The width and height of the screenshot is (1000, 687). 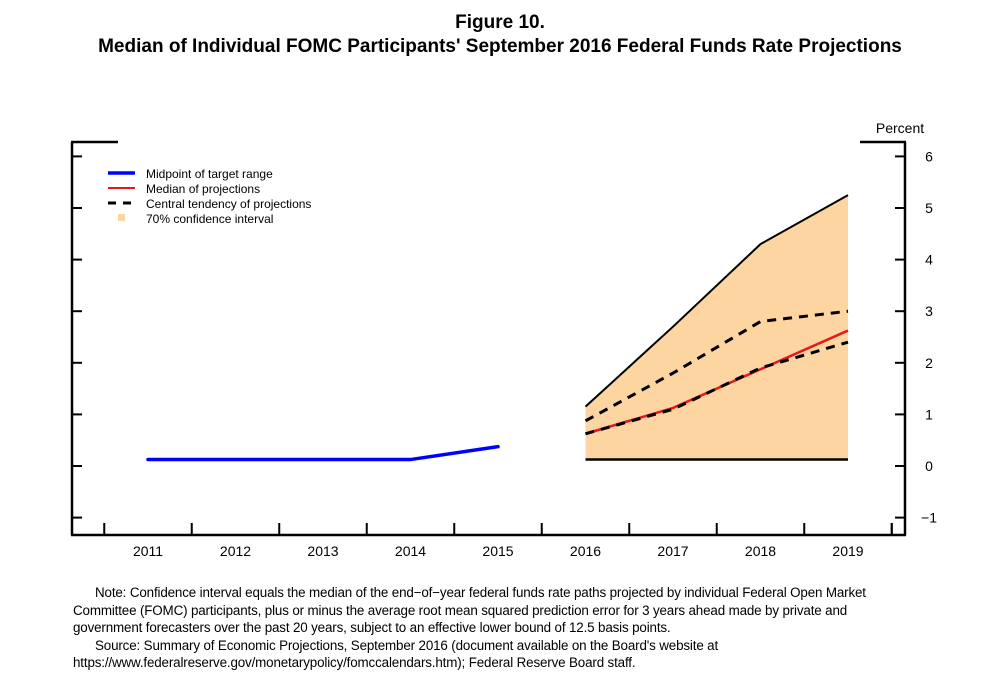 What do you see at coordinates (209, 174) in the screenshot?
I see `legend-label: Midpoint of target range` at bounding box center [209, 174].